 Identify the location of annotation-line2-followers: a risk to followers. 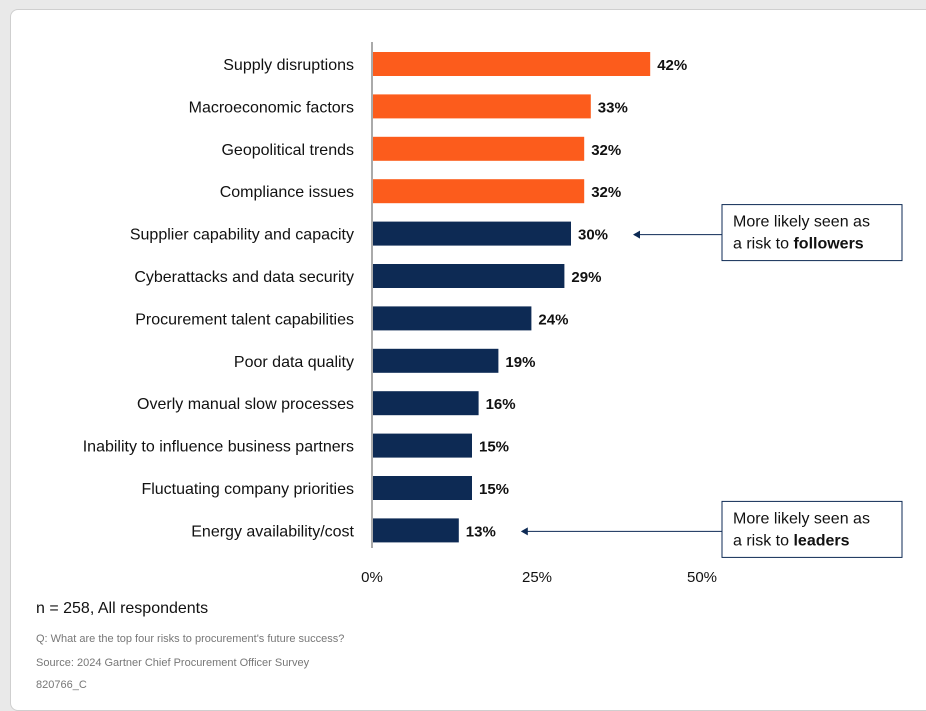
(798, 244).